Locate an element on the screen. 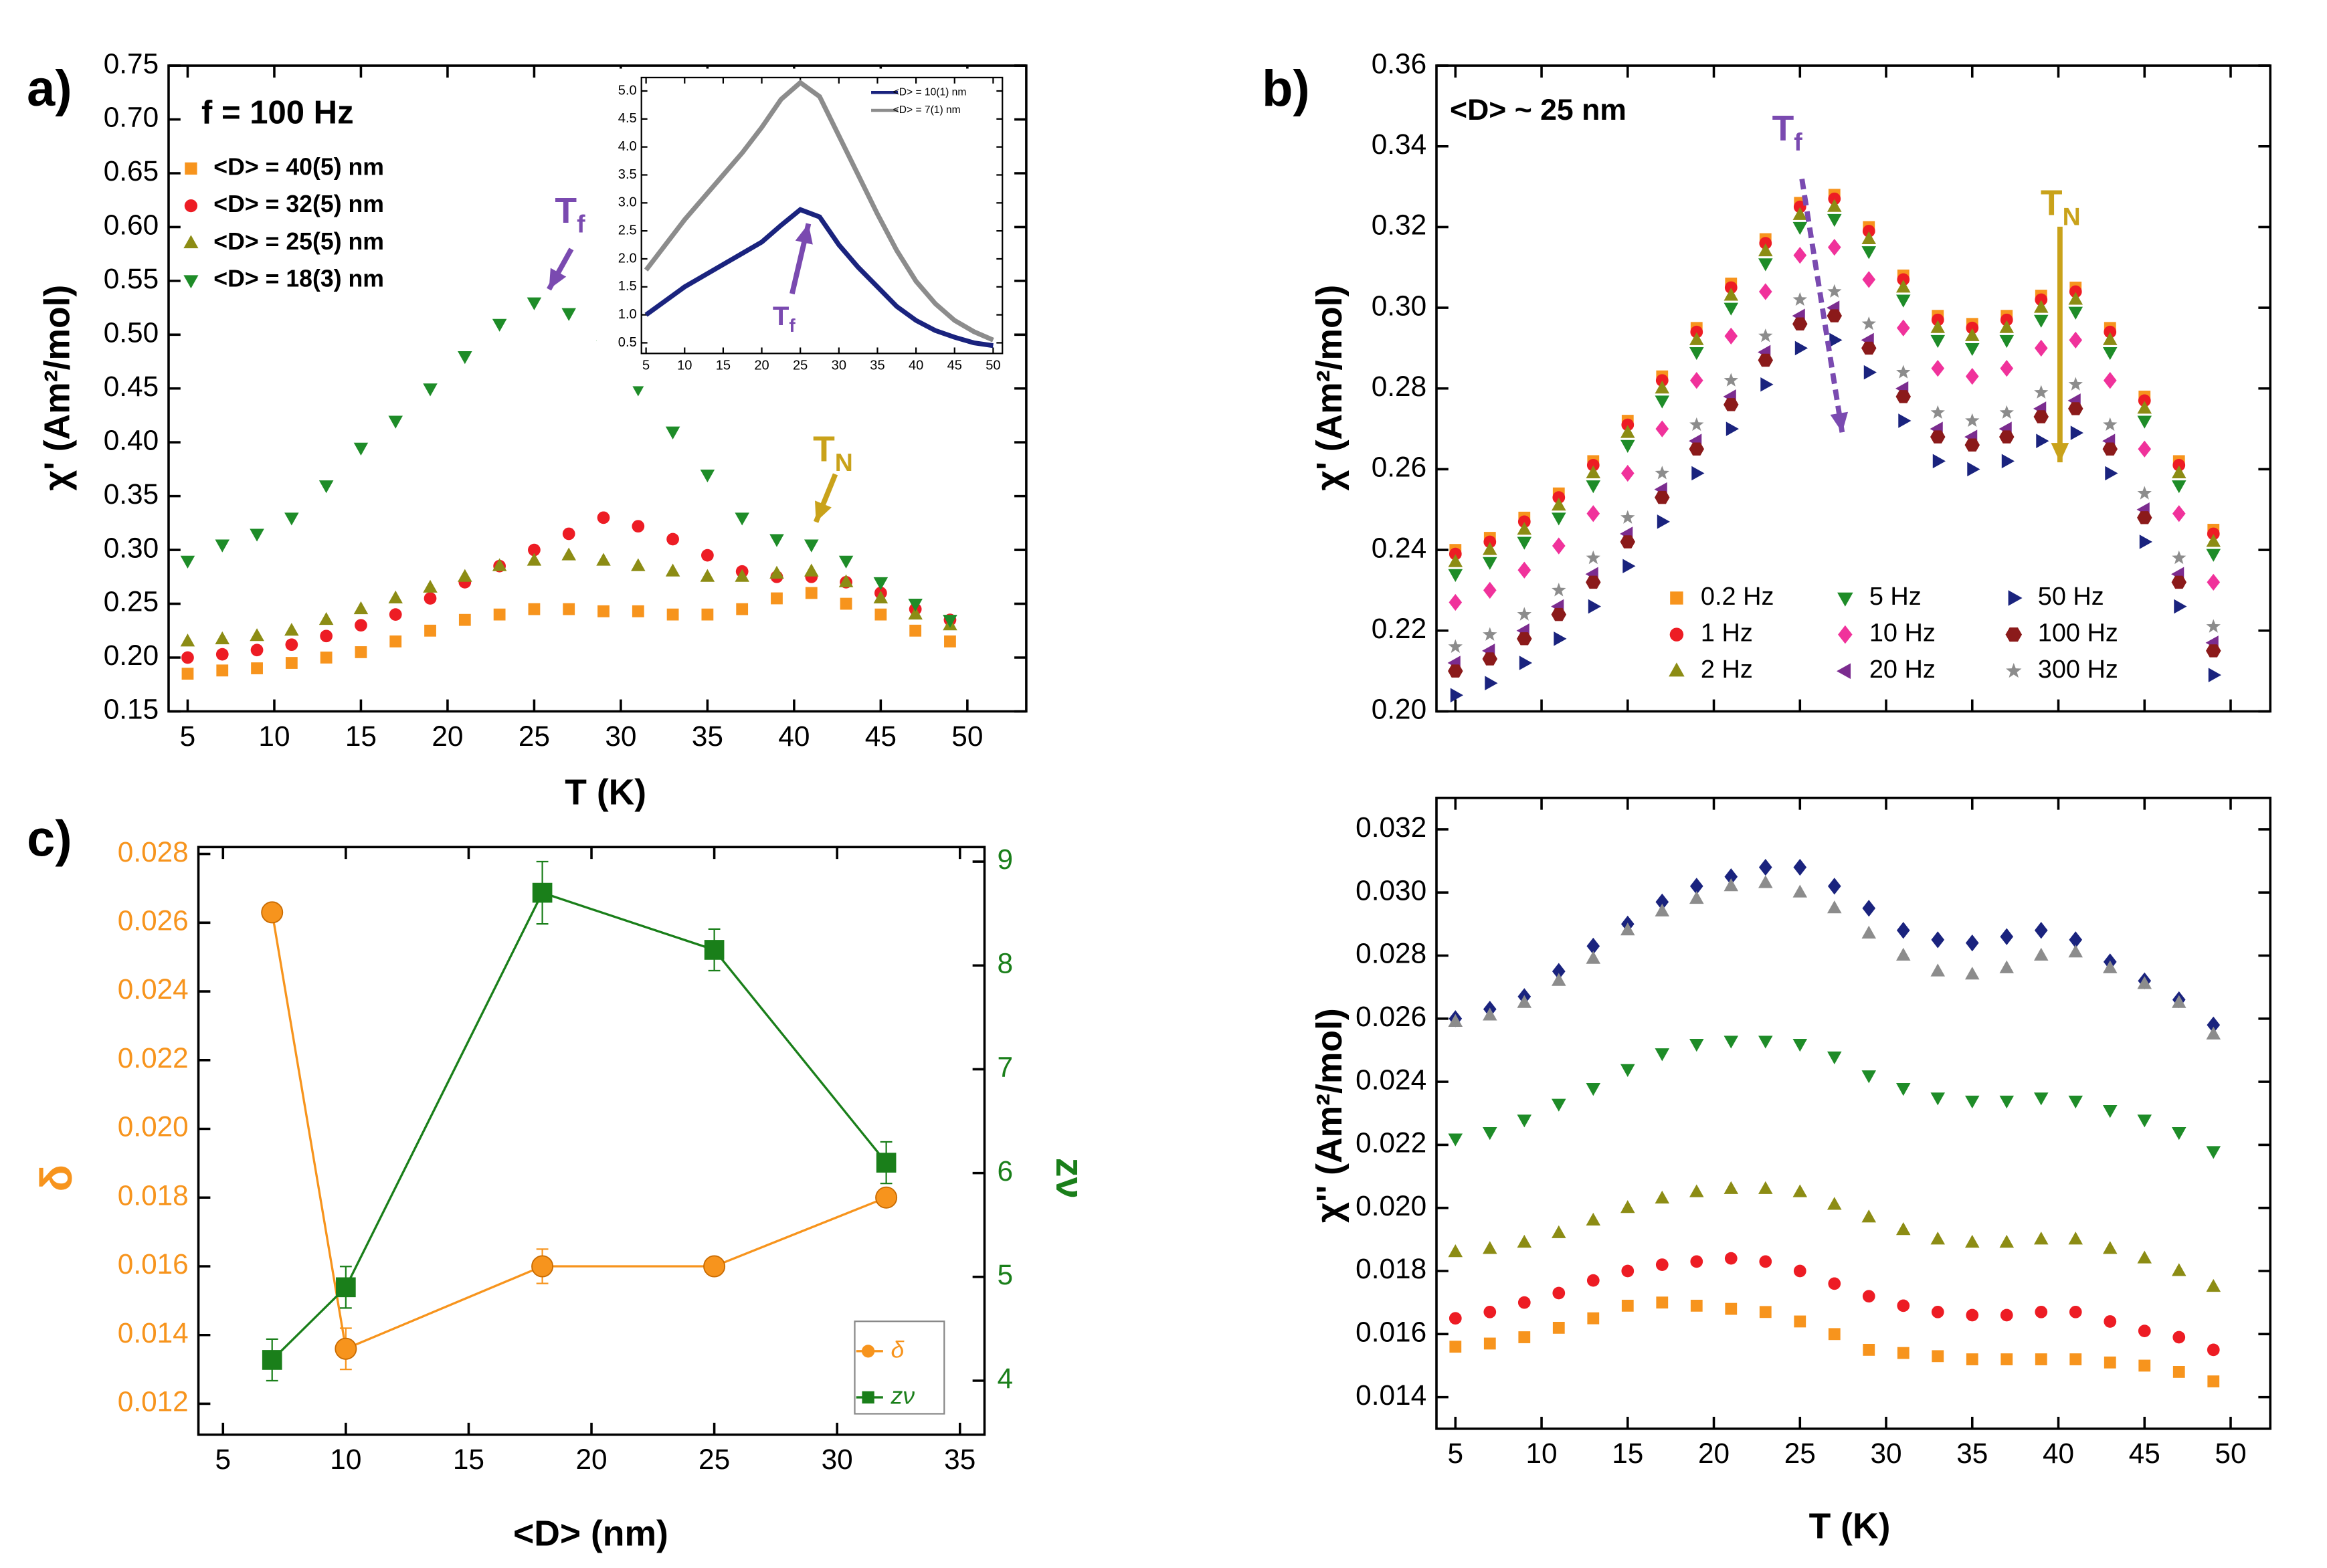 The image size is (2327, 1568). panel-label: b) is located at coordinates (1286, 88).